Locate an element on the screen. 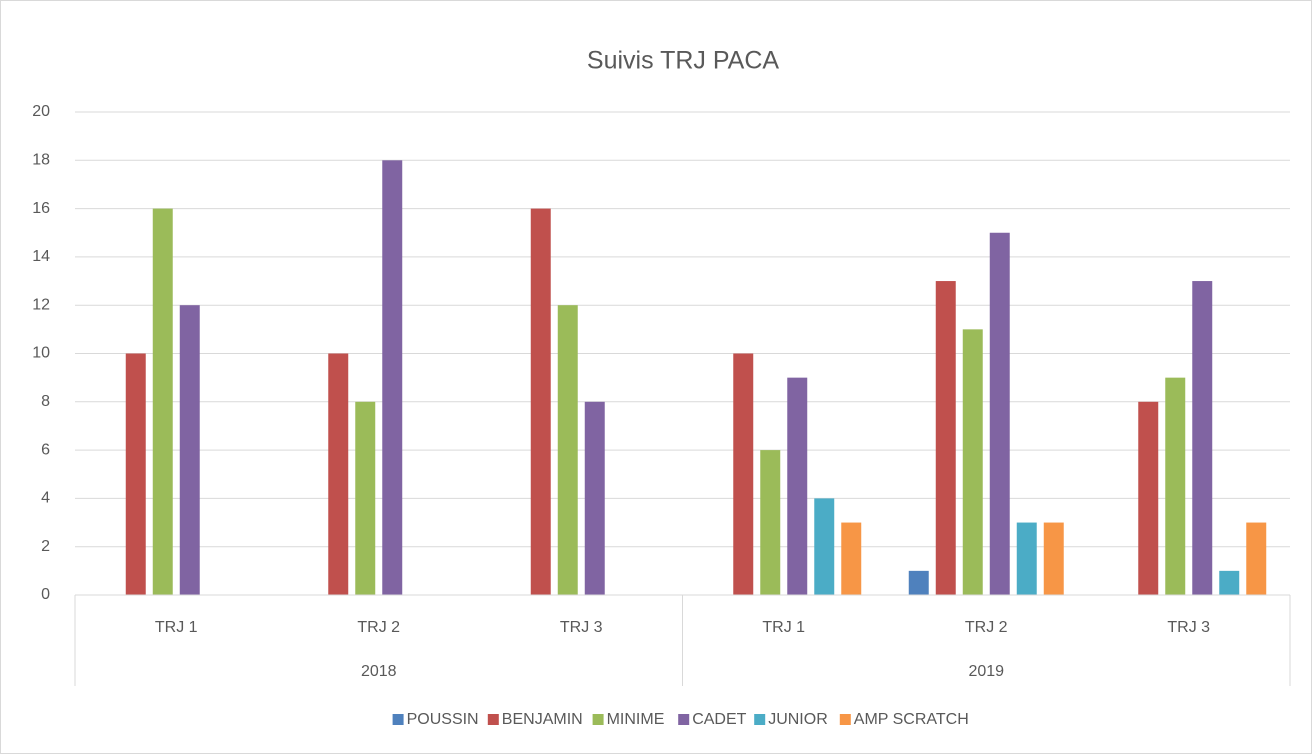  y-tick-label: 18 is located at coordinates (41, 160).